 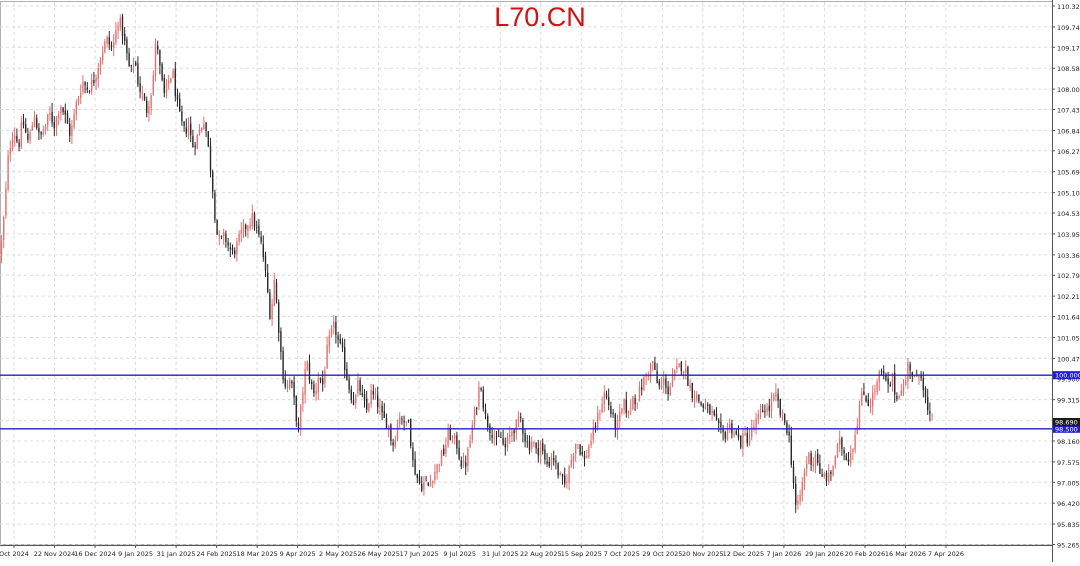 I want to click on y-tick-label: 109.740, so click(x=1068, y=28).